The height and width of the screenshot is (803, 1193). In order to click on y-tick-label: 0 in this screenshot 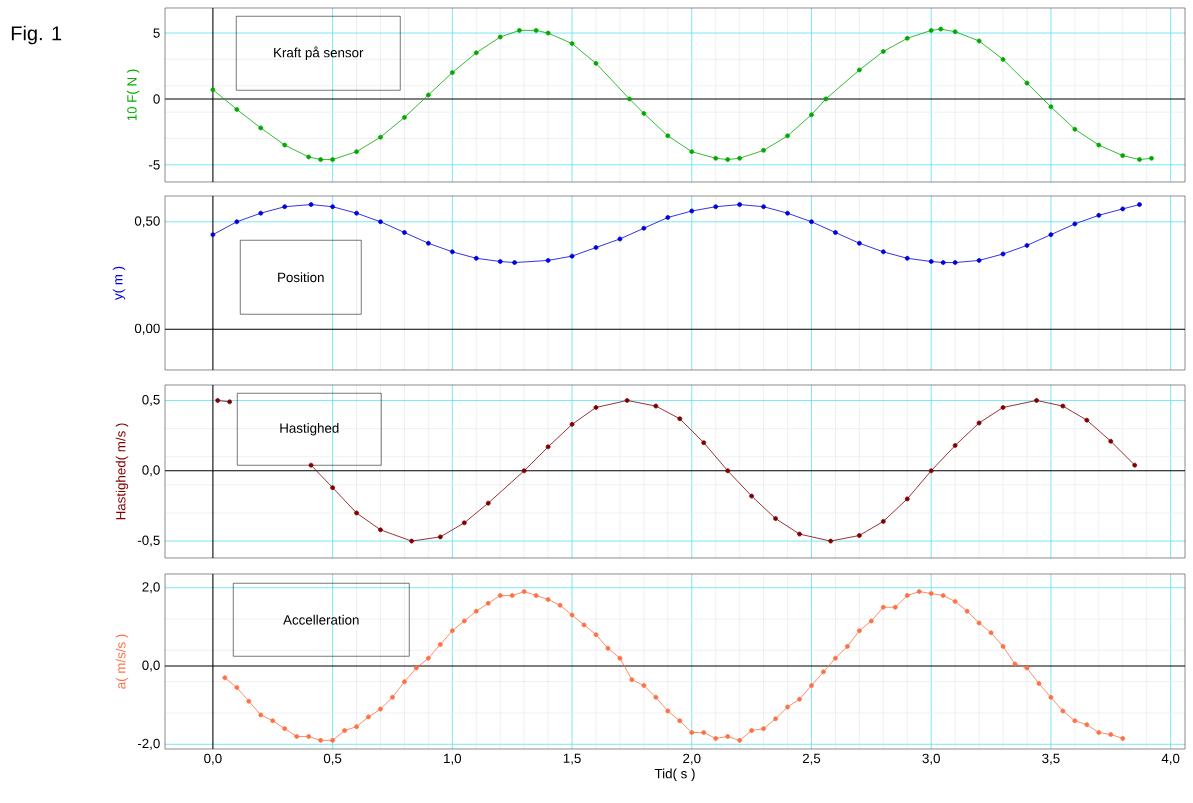, I will do `click(156, 99)`.